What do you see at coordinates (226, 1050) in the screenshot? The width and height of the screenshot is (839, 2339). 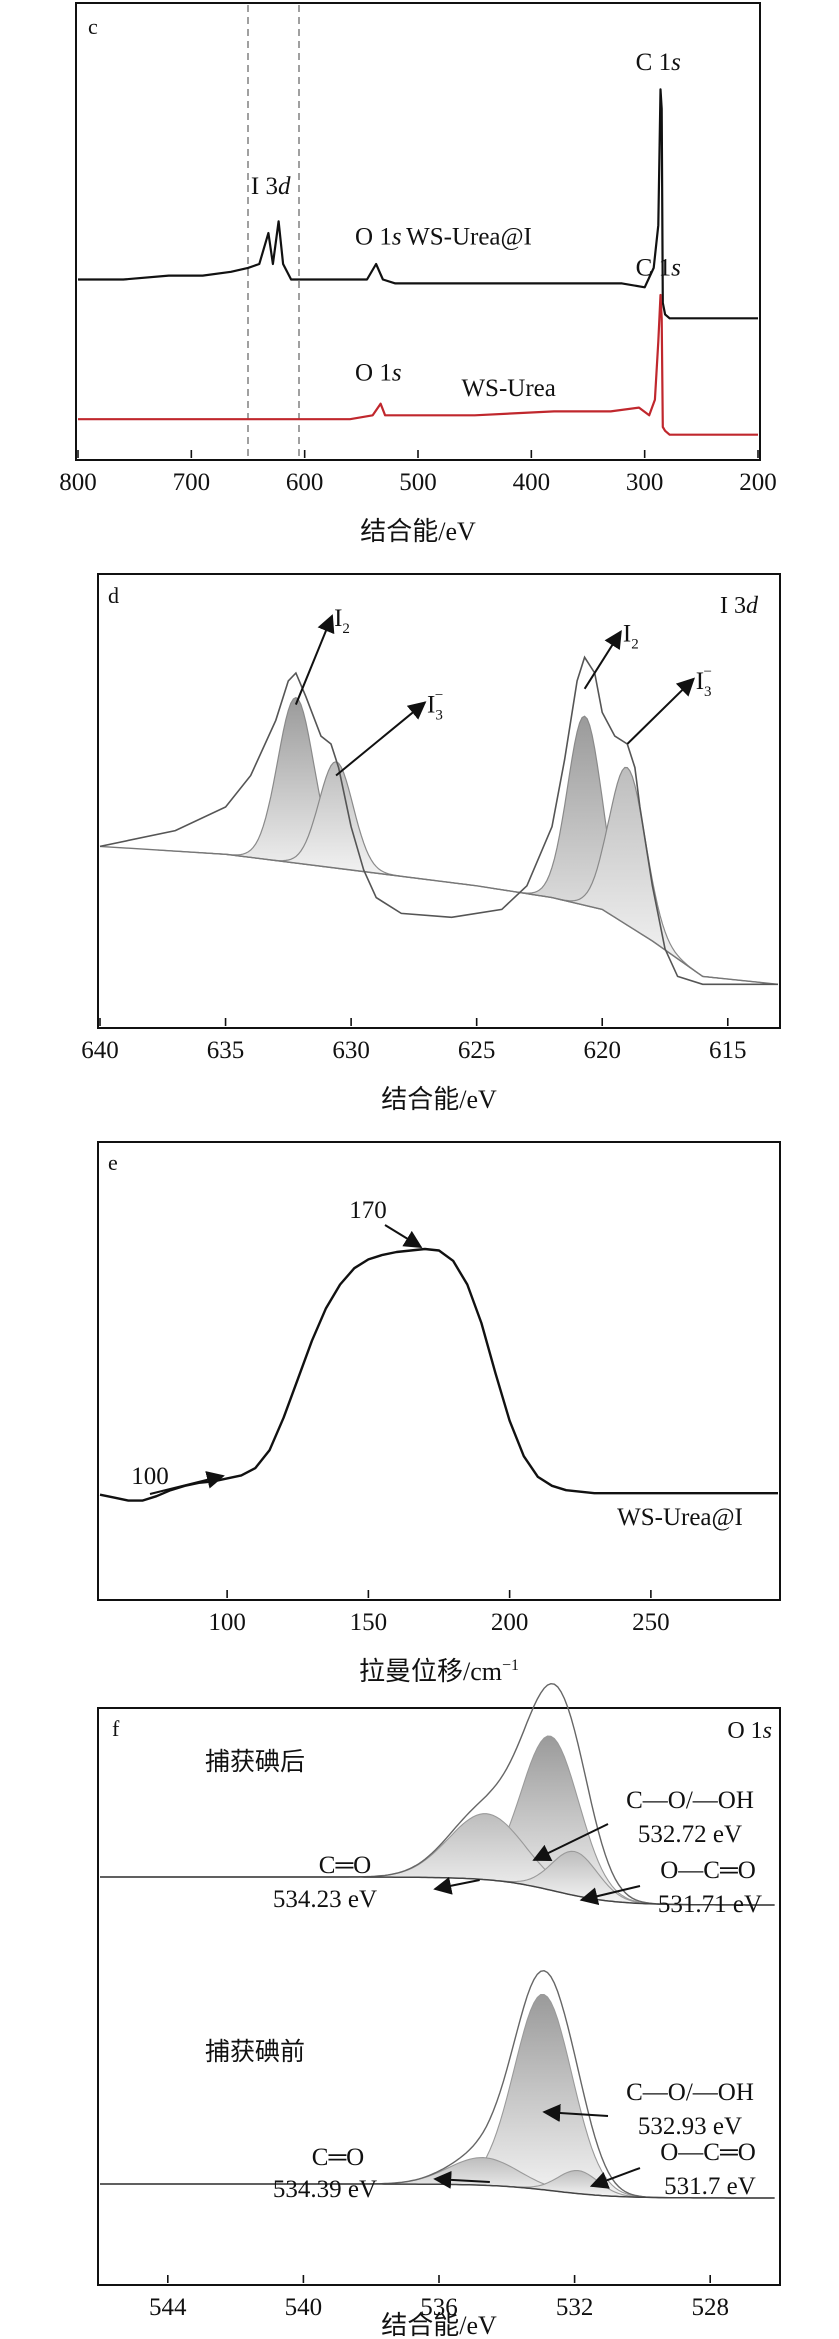 I see `panel-d-x-tick-label: 635` at bounding box center [226, 1050].